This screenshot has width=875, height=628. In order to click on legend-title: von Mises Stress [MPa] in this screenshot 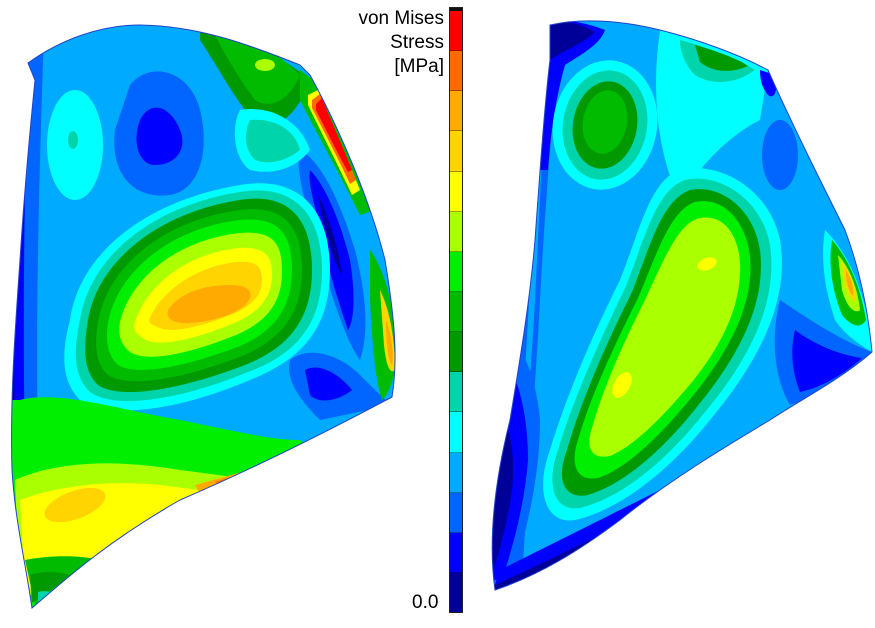, I will do `click(401, 43)`.